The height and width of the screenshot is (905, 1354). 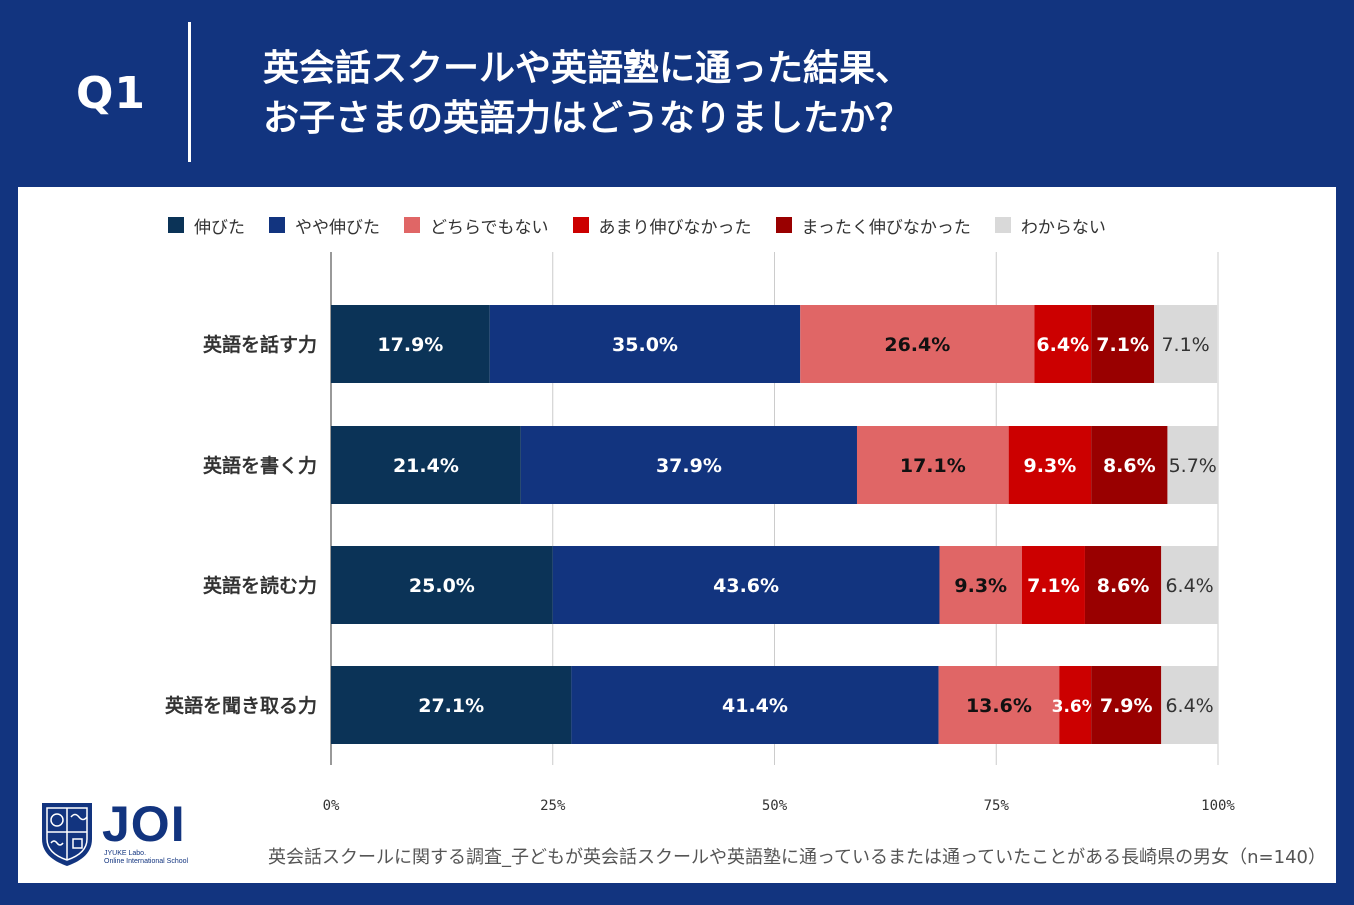 What do you see at coordinates (587, 94) in the screenshot?
I see `question-title: 英会話スクールや英語塾に通った結果、 お子さまの英語力はどうなりましたか？` at bounding box center [587, 94].